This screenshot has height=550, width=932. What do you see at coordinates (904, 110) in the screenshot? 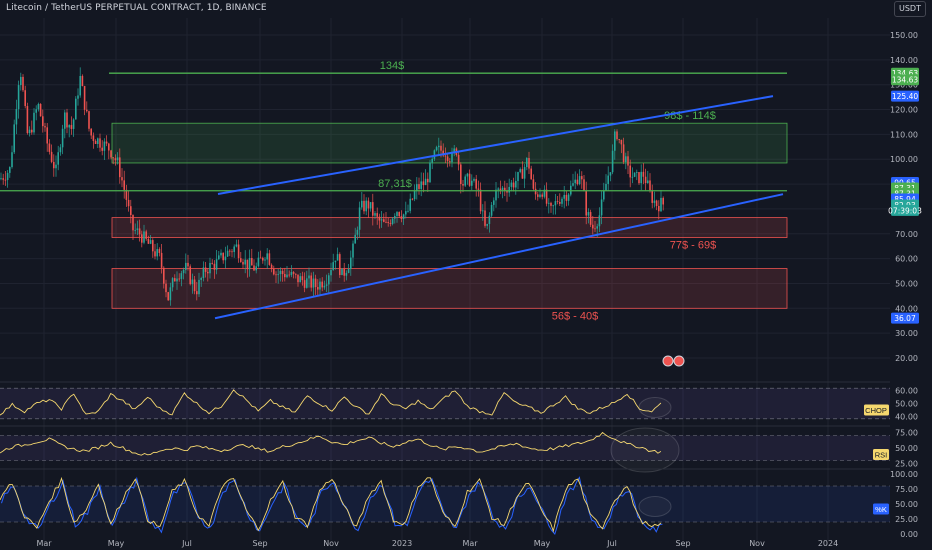
I see `price-tick-label: 120.00` at bounding box center [904, 110].